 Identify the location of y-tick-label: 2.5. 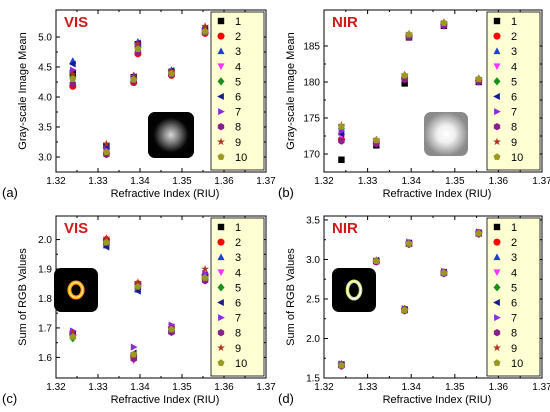
(313, 299).